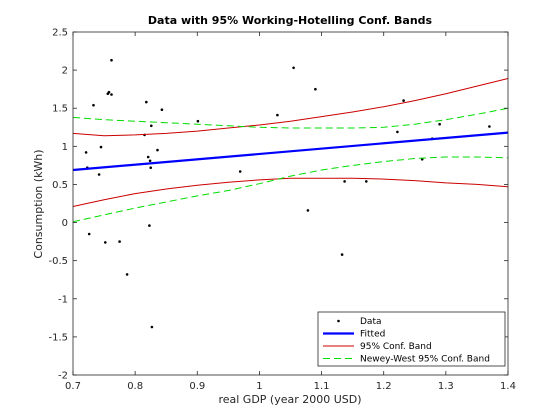 Image resolution: width=560 pixels, height=420 pixels. Describe the element at coordinates (60, 109) in the screenshot. I see `y-tick-label: 1.5` at that location.